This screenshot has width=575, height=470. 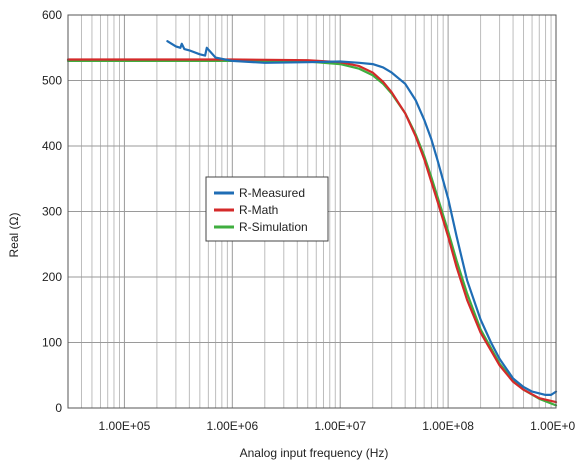 I want to click on y-tick-label: 300, so click(x=52, y=212).